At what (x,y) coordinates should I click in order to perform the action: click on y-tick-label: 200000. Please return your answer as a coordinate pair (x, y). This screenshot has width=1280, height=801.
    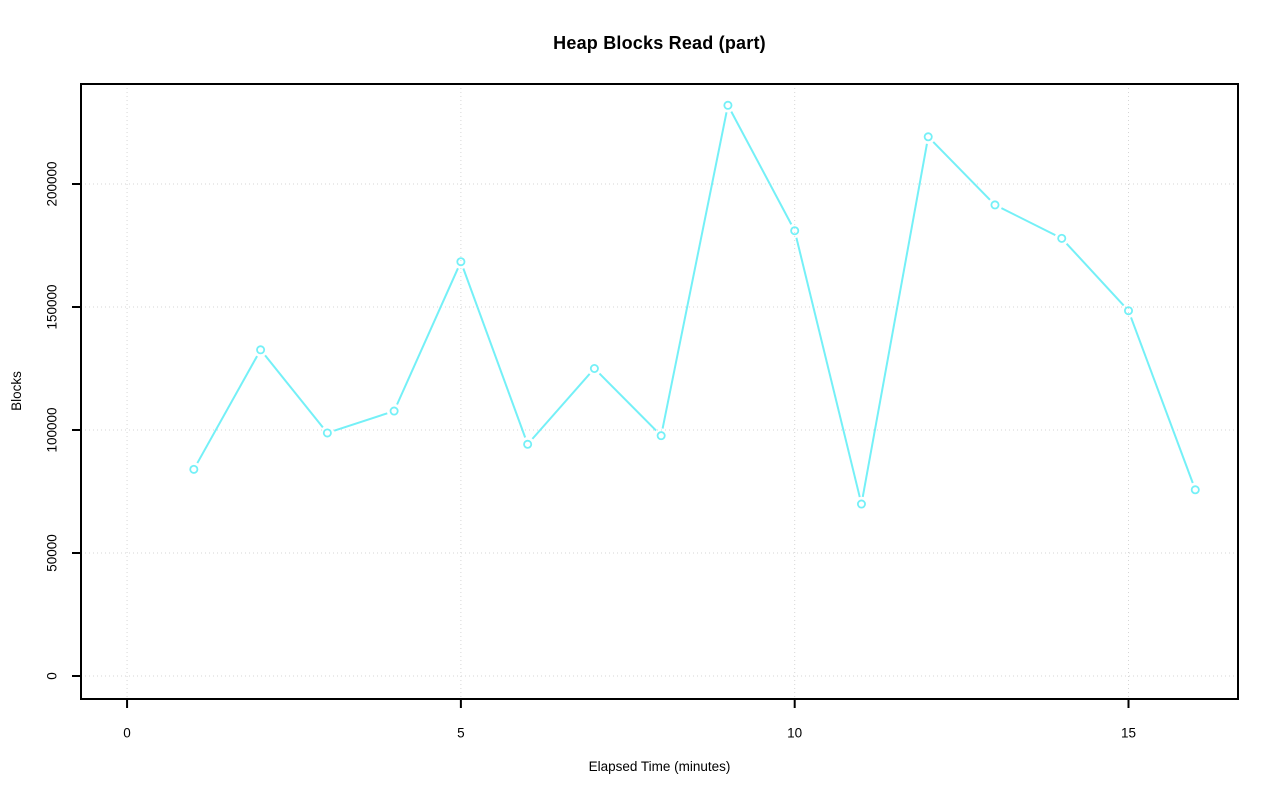
    Looking at the image, I should click on (52, 183).